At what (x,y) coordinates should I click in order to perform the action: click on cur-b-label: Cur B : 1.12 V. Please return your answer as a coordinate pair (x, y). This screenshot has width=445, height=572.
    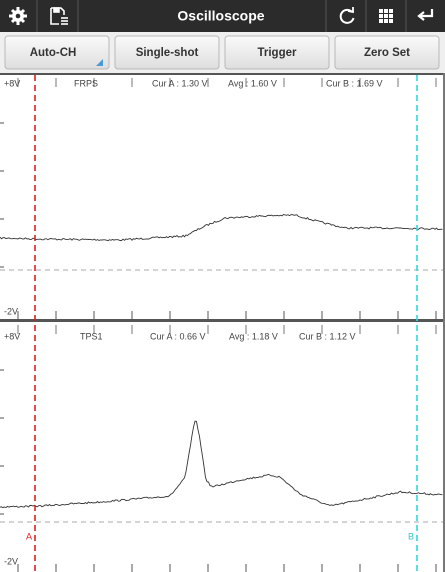
    Looking at the image, I should click on (327, 336).